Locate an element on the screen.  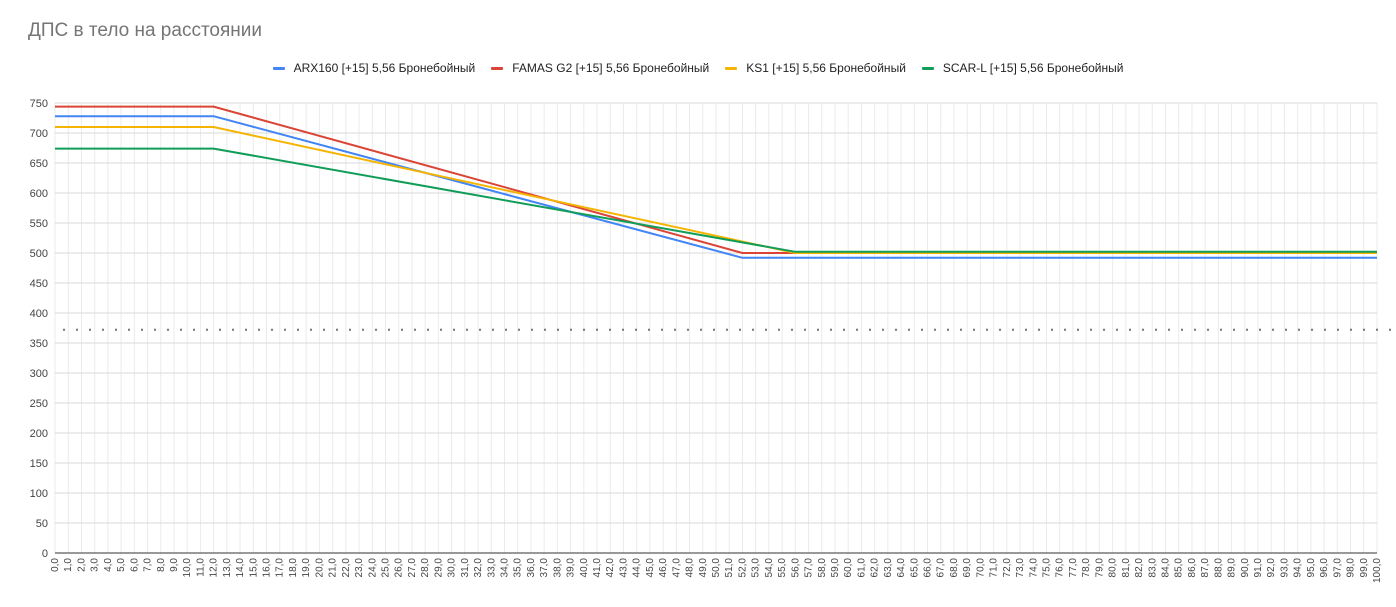
x-tick-label: 94,0 is located at coordinates (1298, 568).